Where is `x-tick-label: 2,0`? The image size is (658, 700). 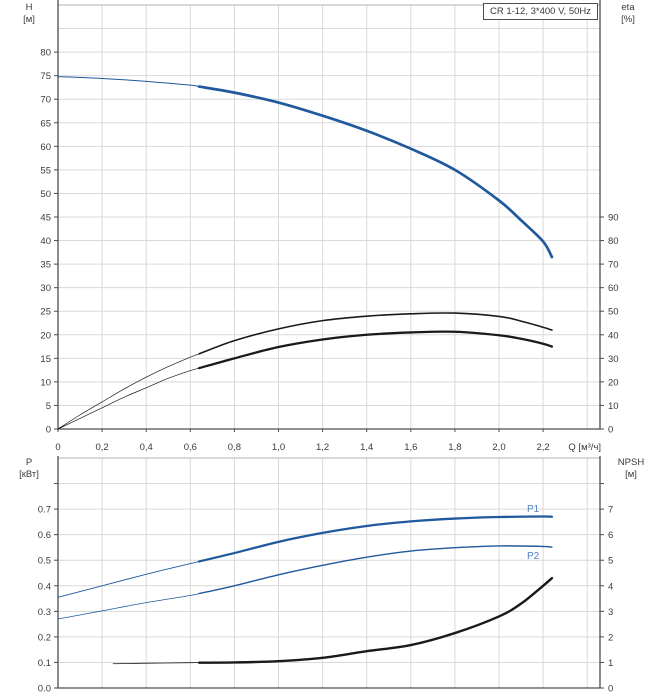
x-tick-label: 2,0 is located at coordinates (498, 447).